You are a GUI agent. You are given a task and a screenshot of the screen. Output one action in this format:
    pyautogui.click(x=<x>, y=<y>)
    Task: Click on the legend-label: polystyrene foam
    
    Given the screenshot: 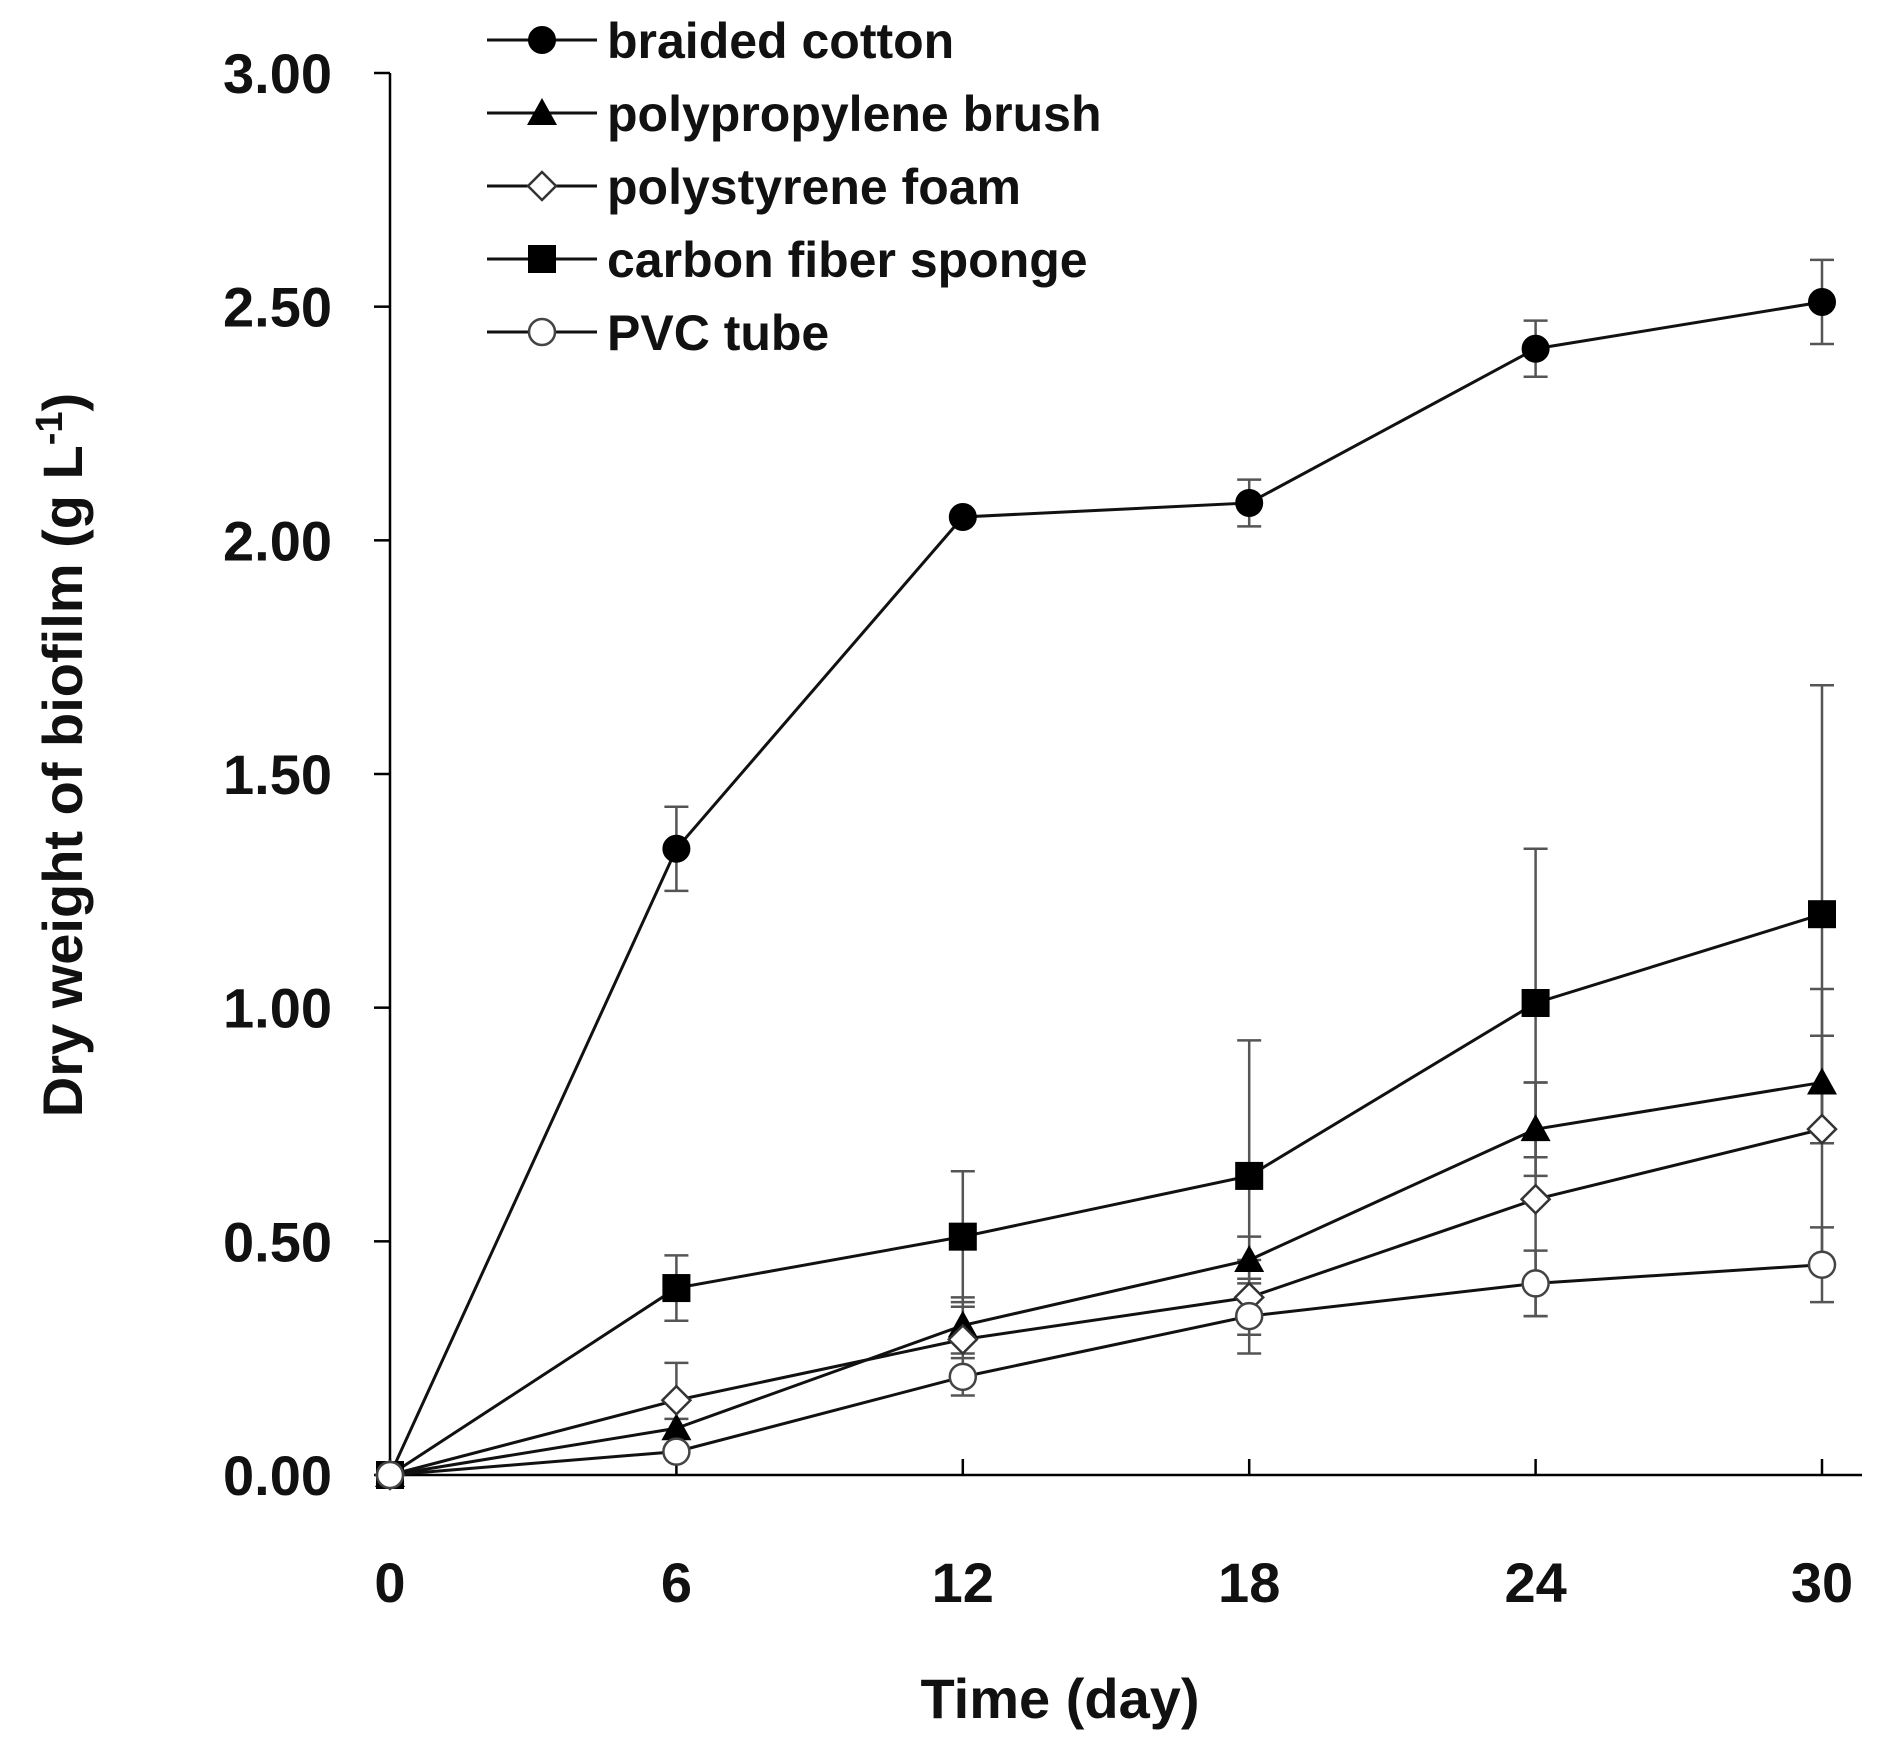 What is the action you would take?
    pyautogui.click(x=814, y=187)
    